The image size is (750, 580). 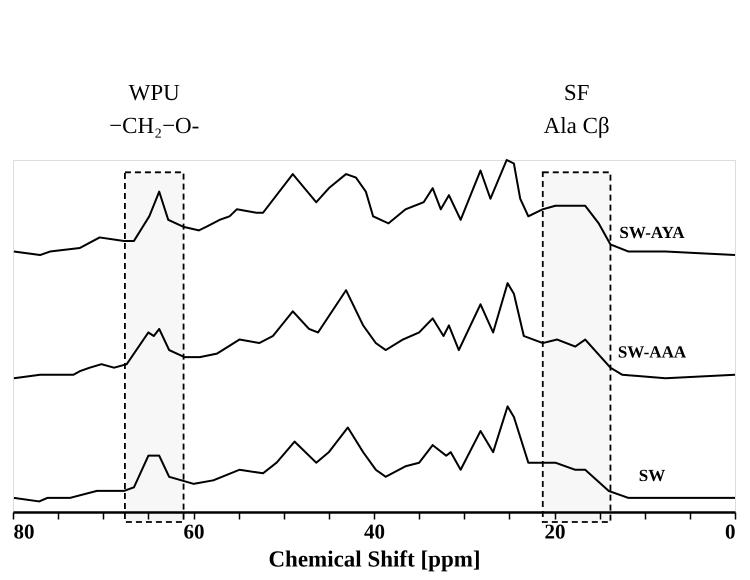 What do you see at coordinates (730, 532) in the screenshot?
I see `x-tick-label: 0` at bounding box center [730, 532].